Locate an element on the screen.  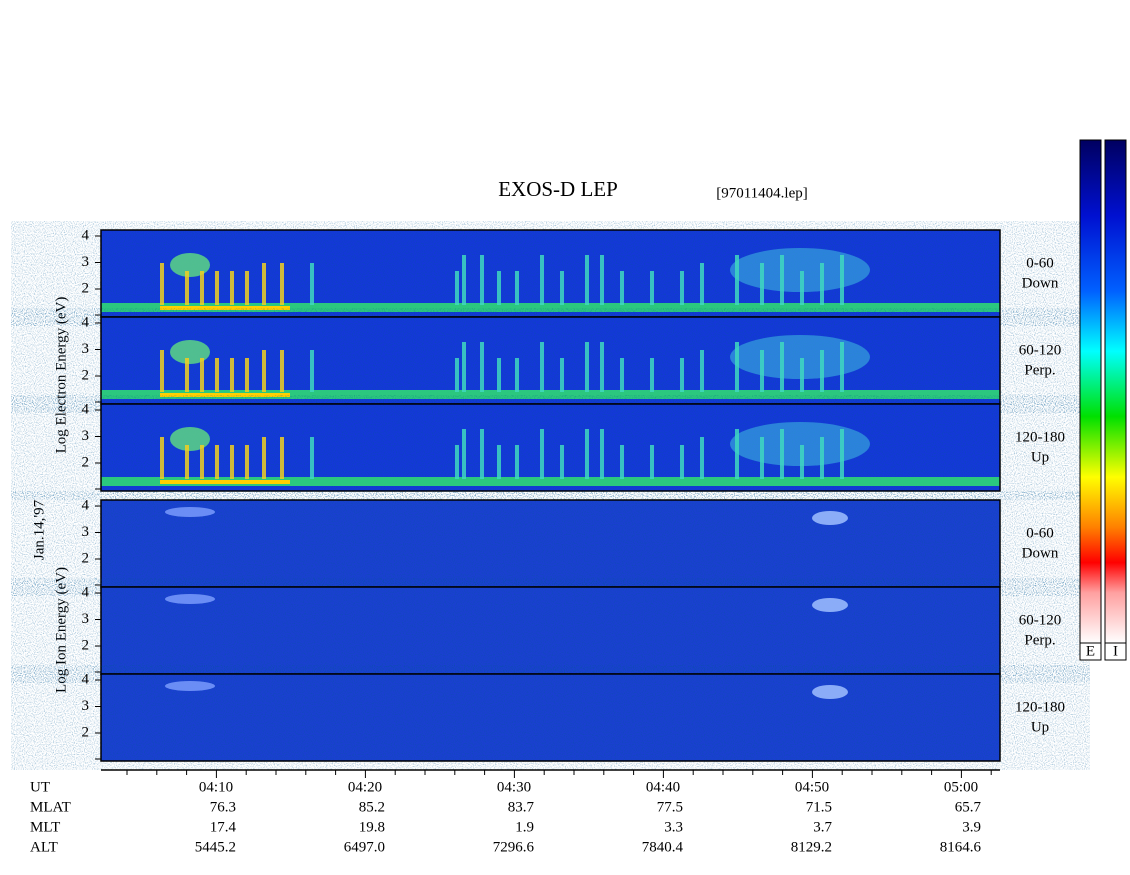
ion-axis-label: Log Ion Energy (eV) is located at coordinates (61, 630).